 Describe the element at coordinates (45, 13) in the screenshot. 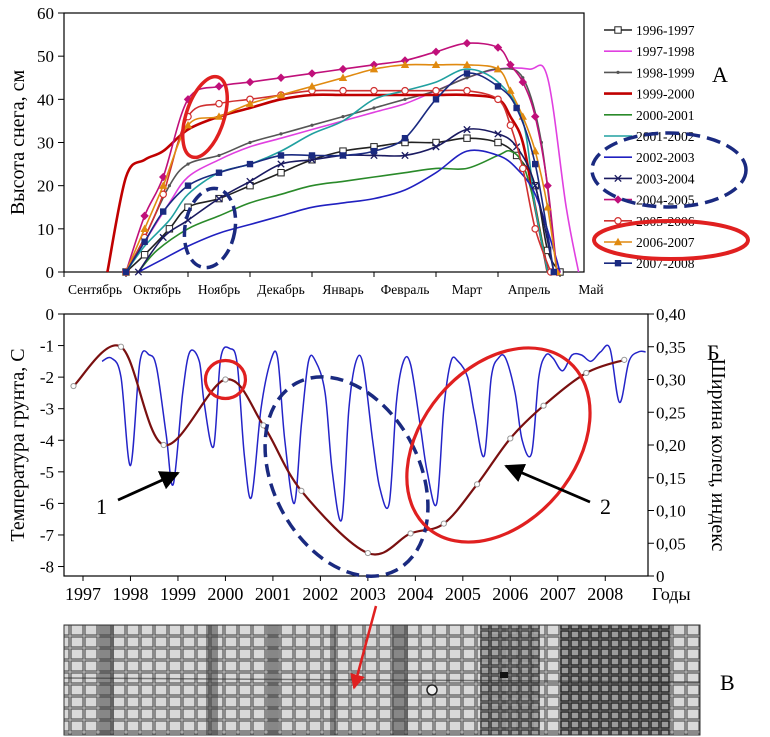

I see `y-tick-label: 60` at that location.